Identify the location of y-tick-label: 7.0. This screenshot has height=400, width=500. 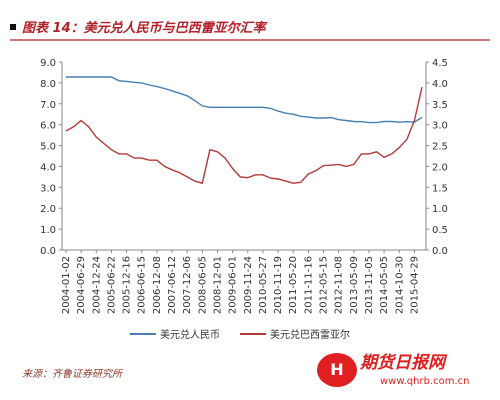
(48, 105).